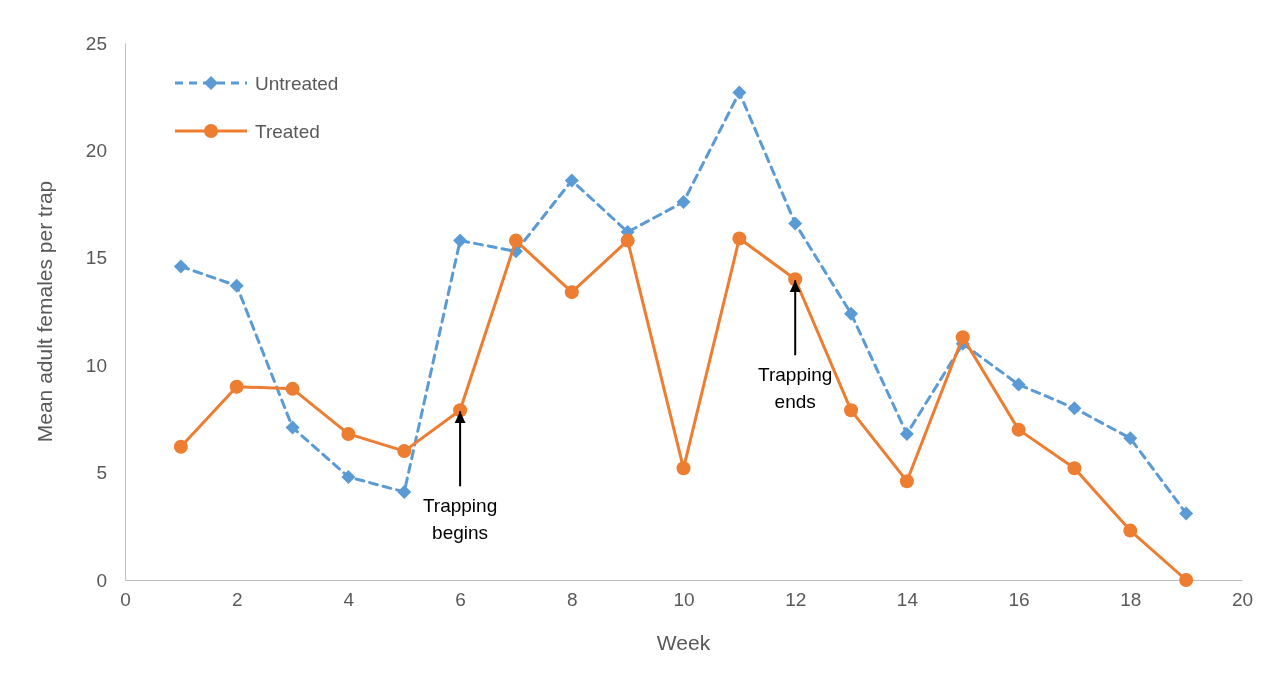  Describe the element at coordinates (572, 600) in the screenshot. I see `x-tick-label: 8` at that location.